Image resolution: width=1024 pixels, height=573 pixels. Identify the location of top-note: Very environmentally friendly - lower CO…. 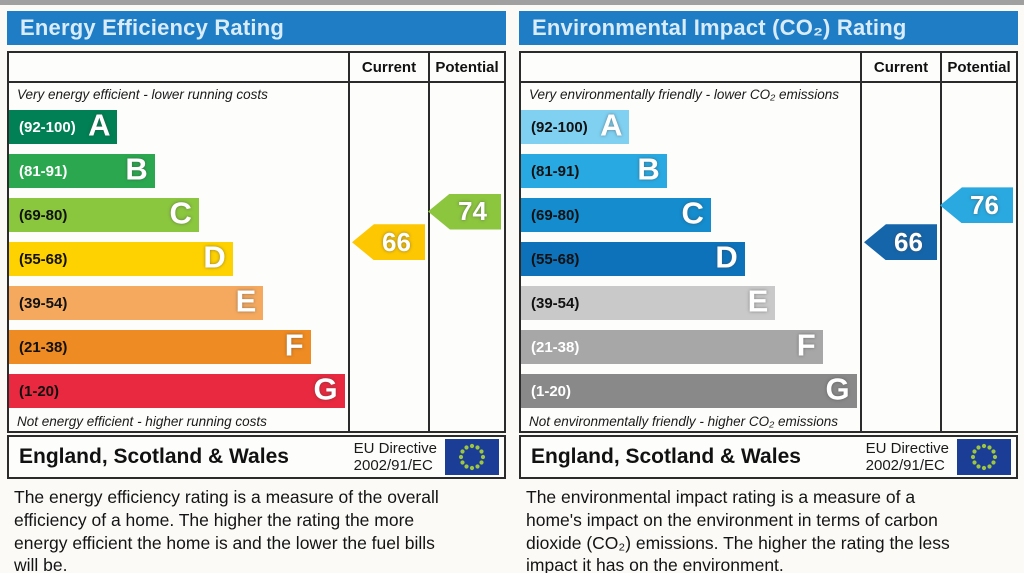
(684, 94).